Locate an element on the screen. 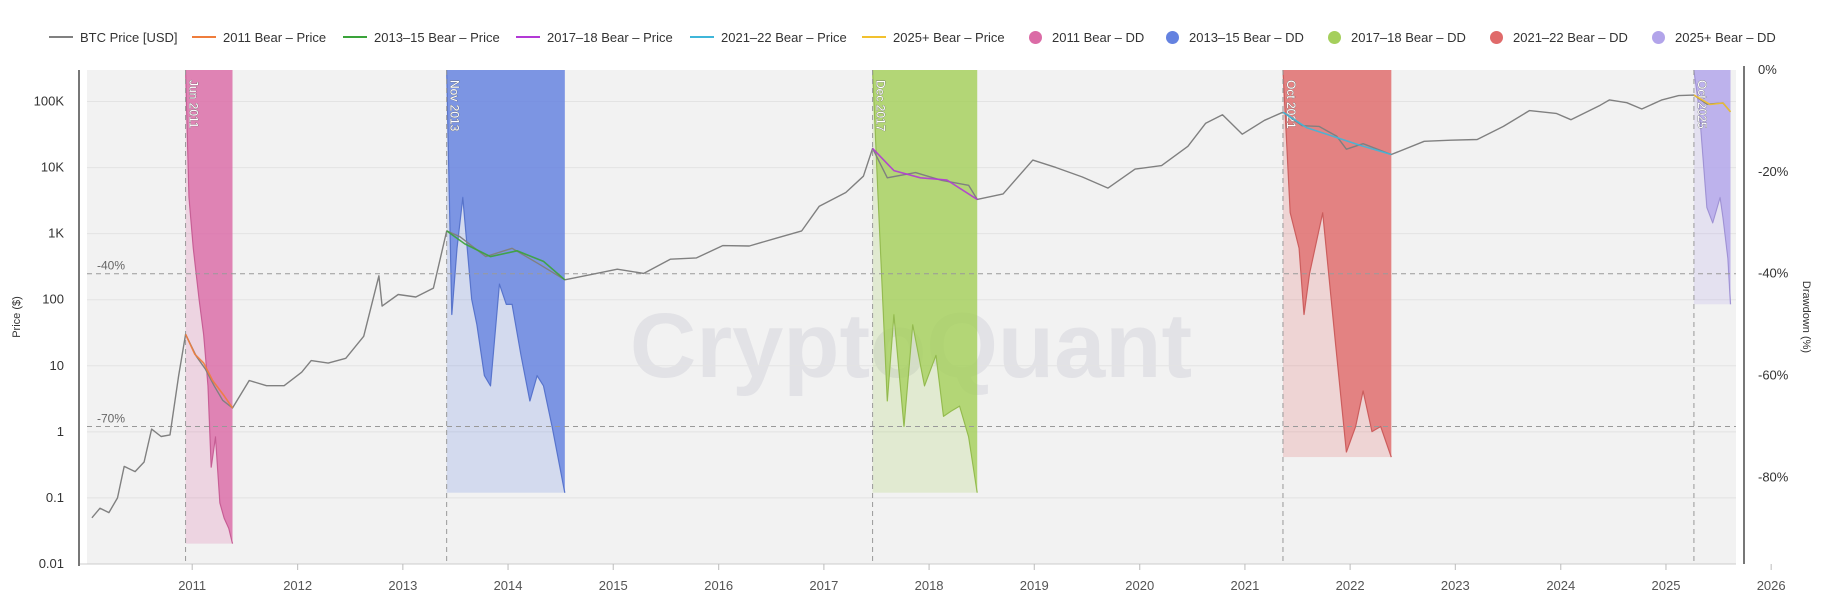  legend-item: BTC Price [USD] is located at coordinates (113, 37).